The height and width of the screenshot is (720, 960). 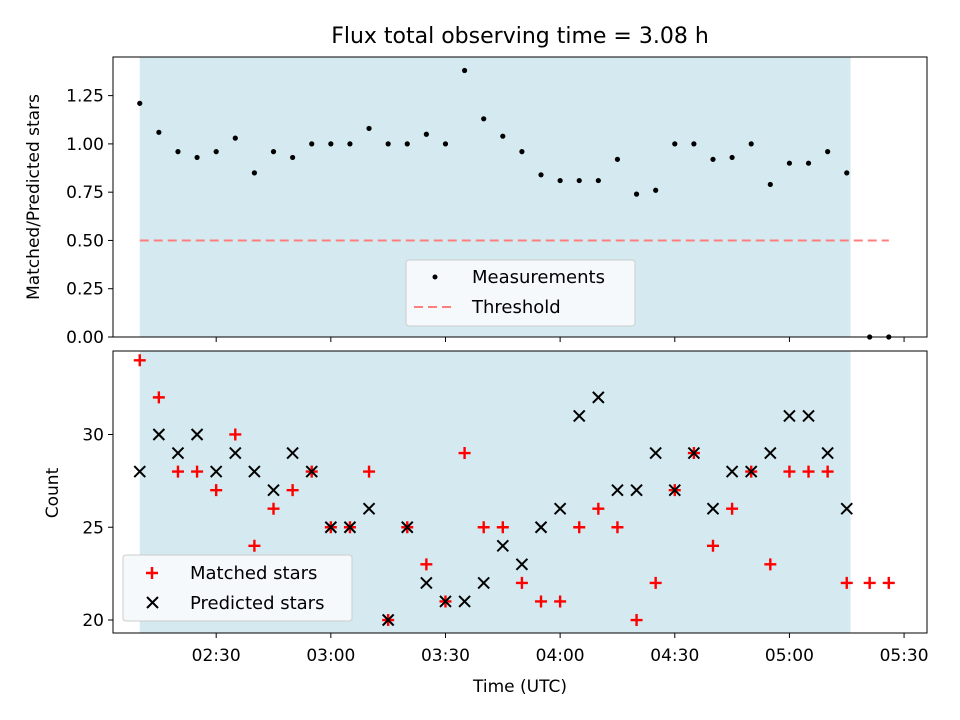 I want to click on bottom-y-axis-label: Count, so click(x=53, y=492).